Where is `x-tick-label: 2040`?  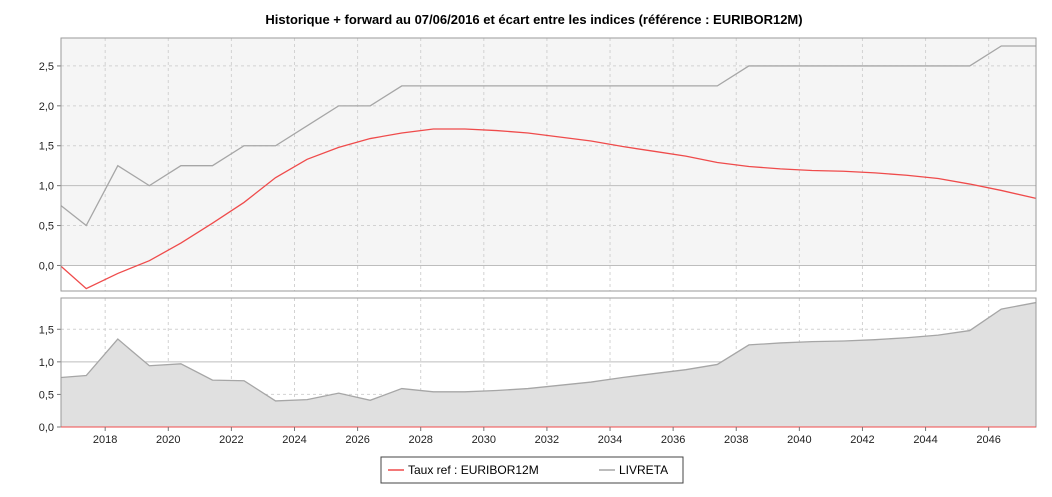 x-tick-label: 2040 is located at coordinates (799, 440).